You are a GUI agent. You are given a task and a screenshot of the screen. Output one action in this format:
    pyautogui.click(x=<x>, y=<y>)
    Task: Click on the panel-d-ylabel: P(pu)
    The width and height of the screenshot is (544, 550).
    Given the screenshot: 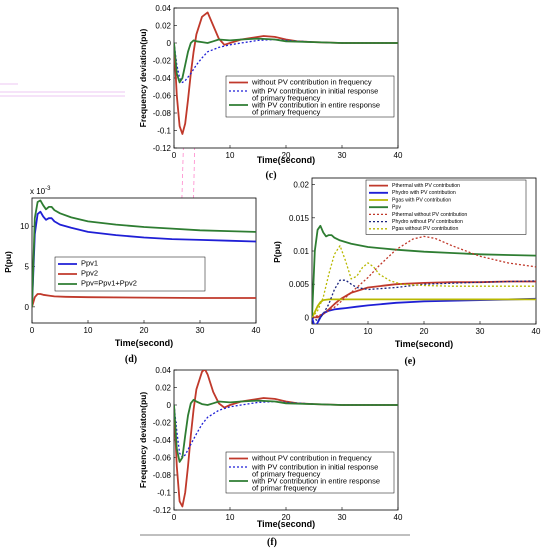 What is the action you would take?
    pyautogui.click(x=8, y=262)
    